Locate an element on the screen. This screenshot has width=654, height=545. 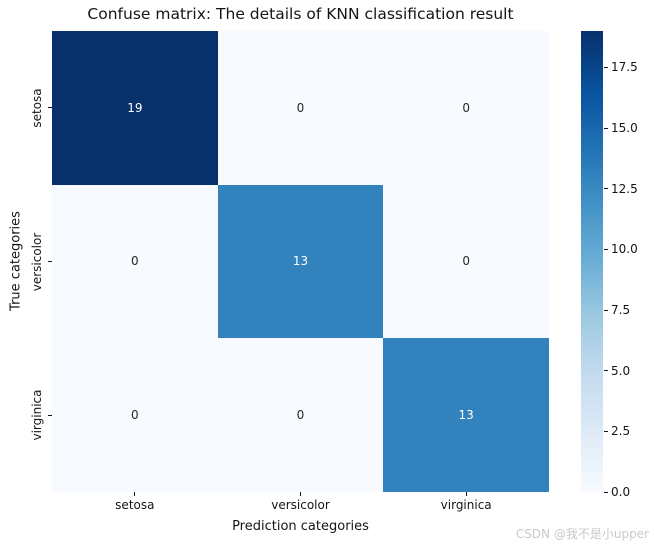
y-tick-label-setosa: setosa is located at coordinates (37, 108).